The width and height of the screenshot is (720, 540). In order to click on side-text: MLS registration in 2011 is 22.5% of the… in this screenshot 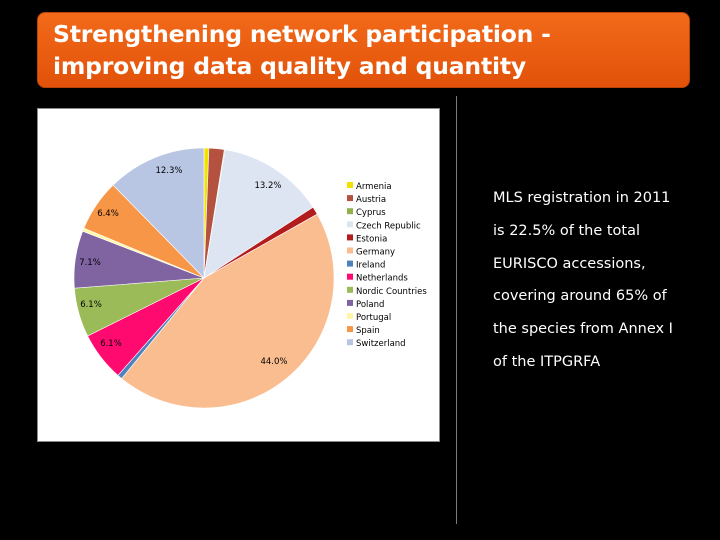, I will do `click(598, 280)`.